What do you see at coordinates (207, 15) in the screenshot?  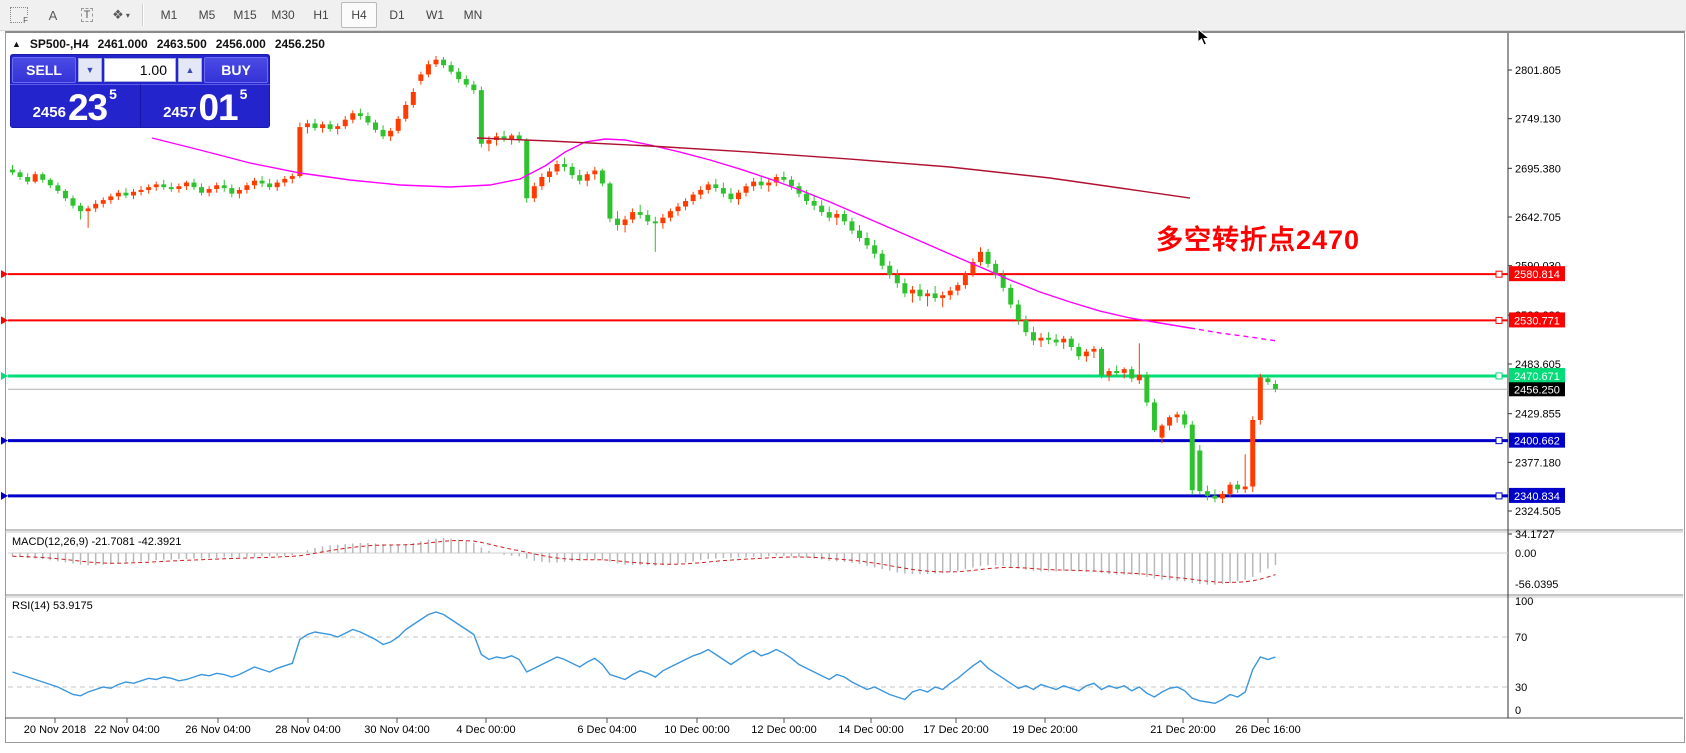 I see `timeframe-button-m5: M5` at bounding box center [207, 15].